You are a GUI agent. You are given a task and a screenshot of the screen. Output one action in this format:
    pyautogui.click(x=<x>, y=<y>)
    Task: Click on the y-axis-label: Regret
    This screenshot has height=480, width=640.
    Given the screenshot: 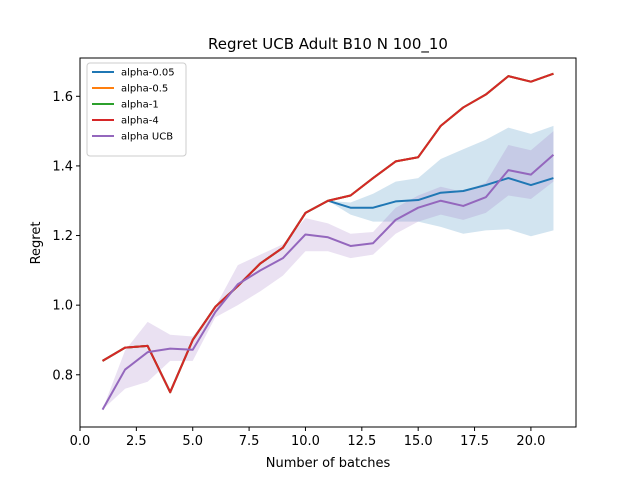 What is the action you would take?
    pyautogui.click(x=36, y=243)
    